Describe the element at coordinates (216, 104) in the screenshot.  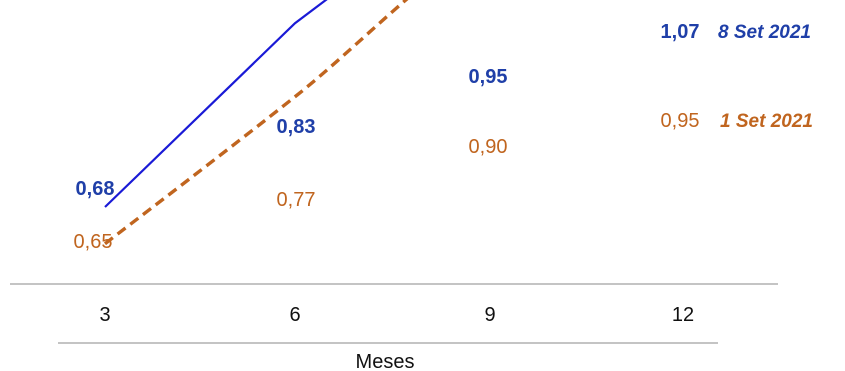
I see `series-line-8-set-2021` at that location.